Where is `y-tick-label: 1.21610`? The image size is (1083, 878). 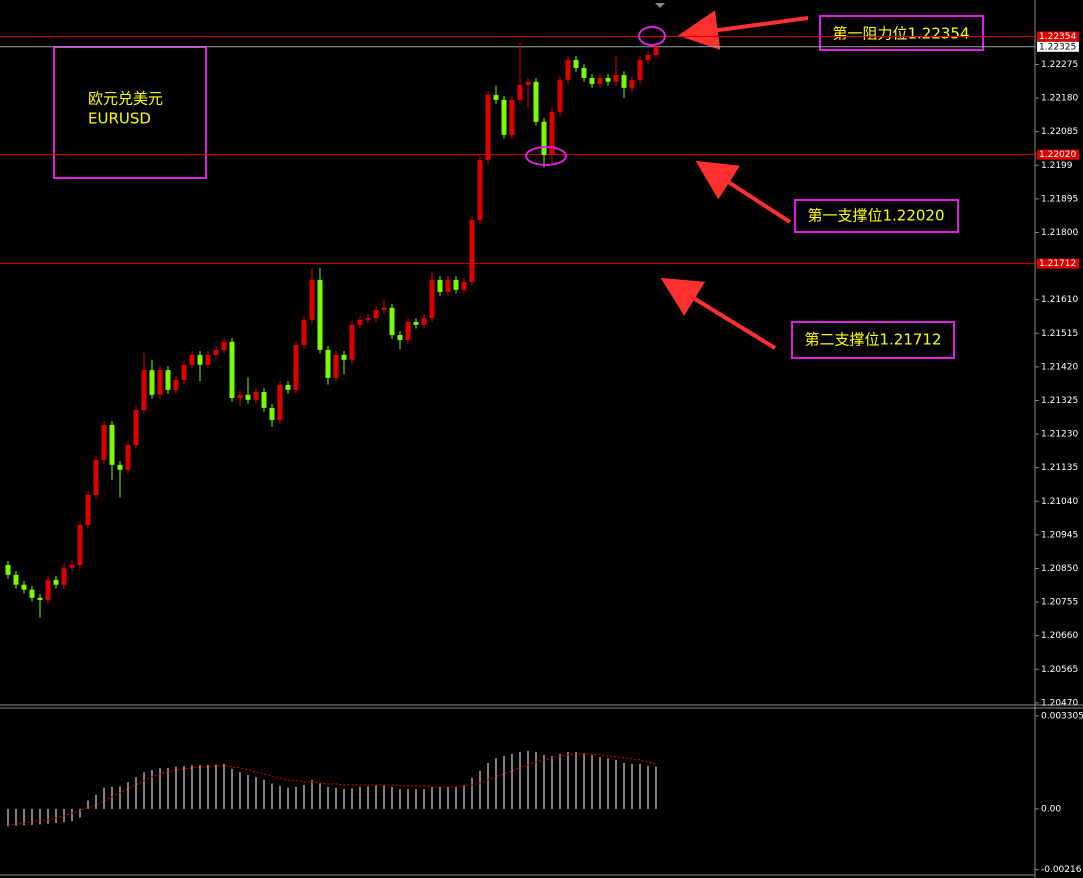
y-tick-label: 1.21610 is located at coordinates (1059, 300).